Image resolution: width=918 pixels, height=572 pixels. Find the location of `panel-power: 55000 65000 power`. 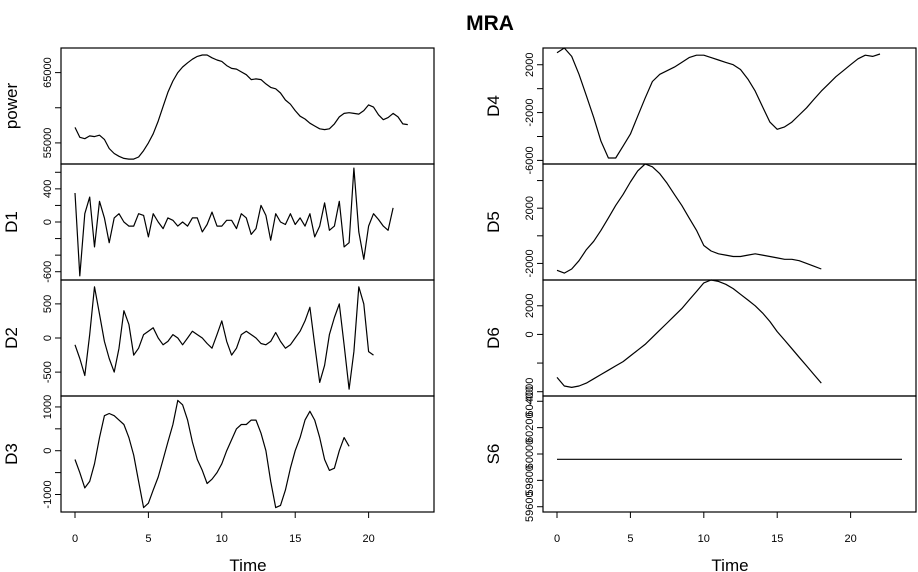

panel-power: 55000 65000 power is located at coordinates (218, 106).